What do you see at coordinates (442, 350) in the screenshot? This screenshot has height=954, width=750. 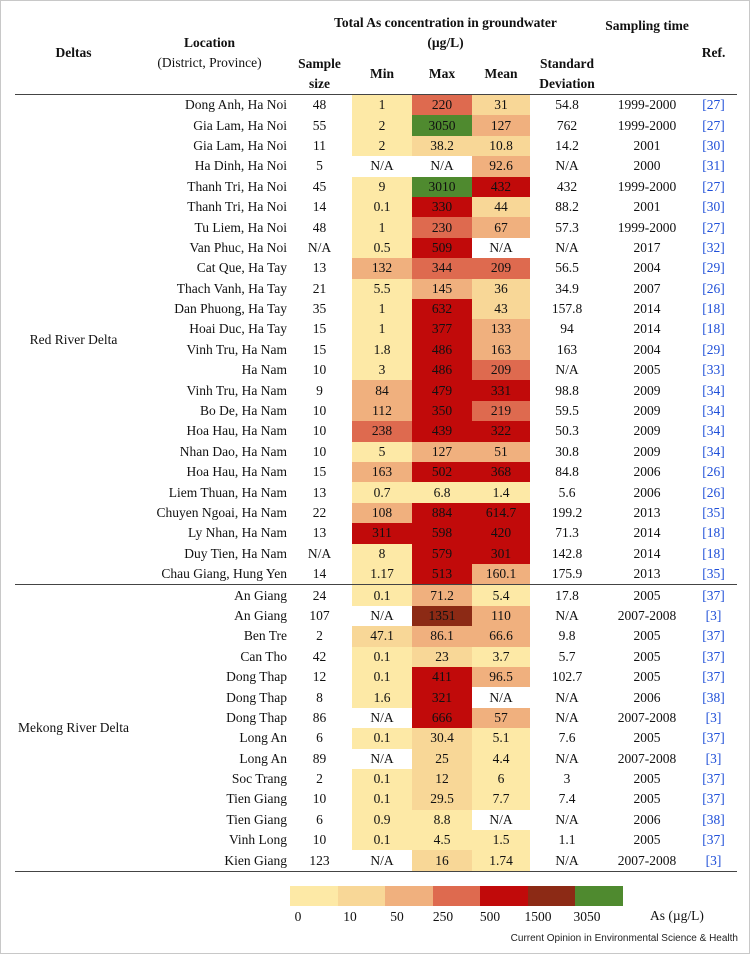 I see `max-cell: 486` at bounding box center [442, 350].